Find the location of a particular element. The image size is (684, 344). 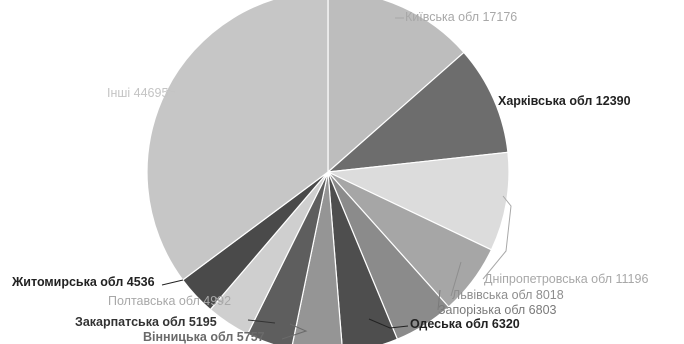

slice-label-1: Київська обл 17176 is located at coordinates (461, 17).